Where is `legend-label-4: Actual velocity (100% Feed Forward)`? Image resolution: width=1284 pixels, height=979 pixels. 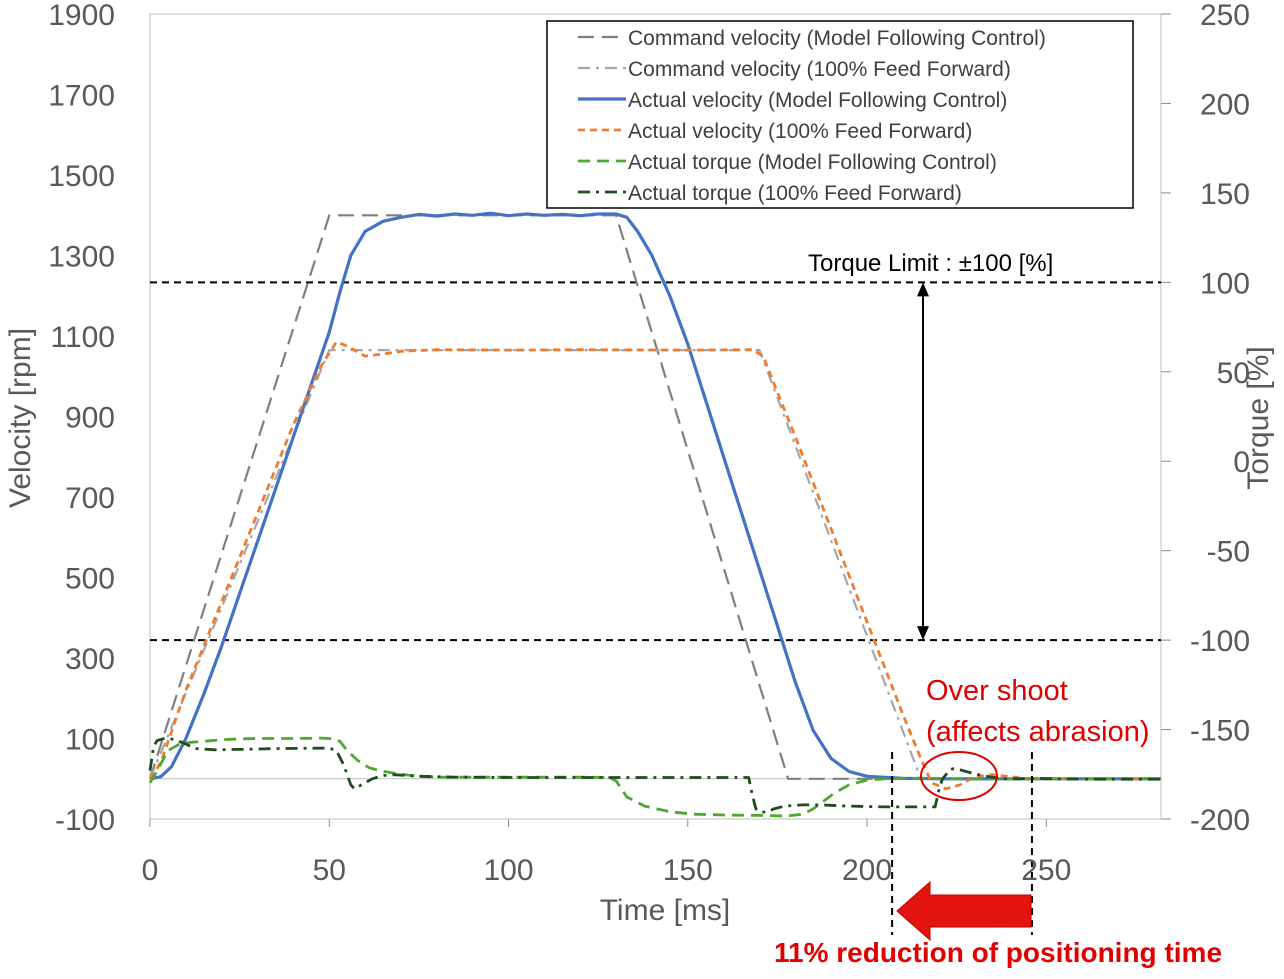 legend-label-4: Actual velocity (100% Feed Forward) is located at coordinates (800, 131).